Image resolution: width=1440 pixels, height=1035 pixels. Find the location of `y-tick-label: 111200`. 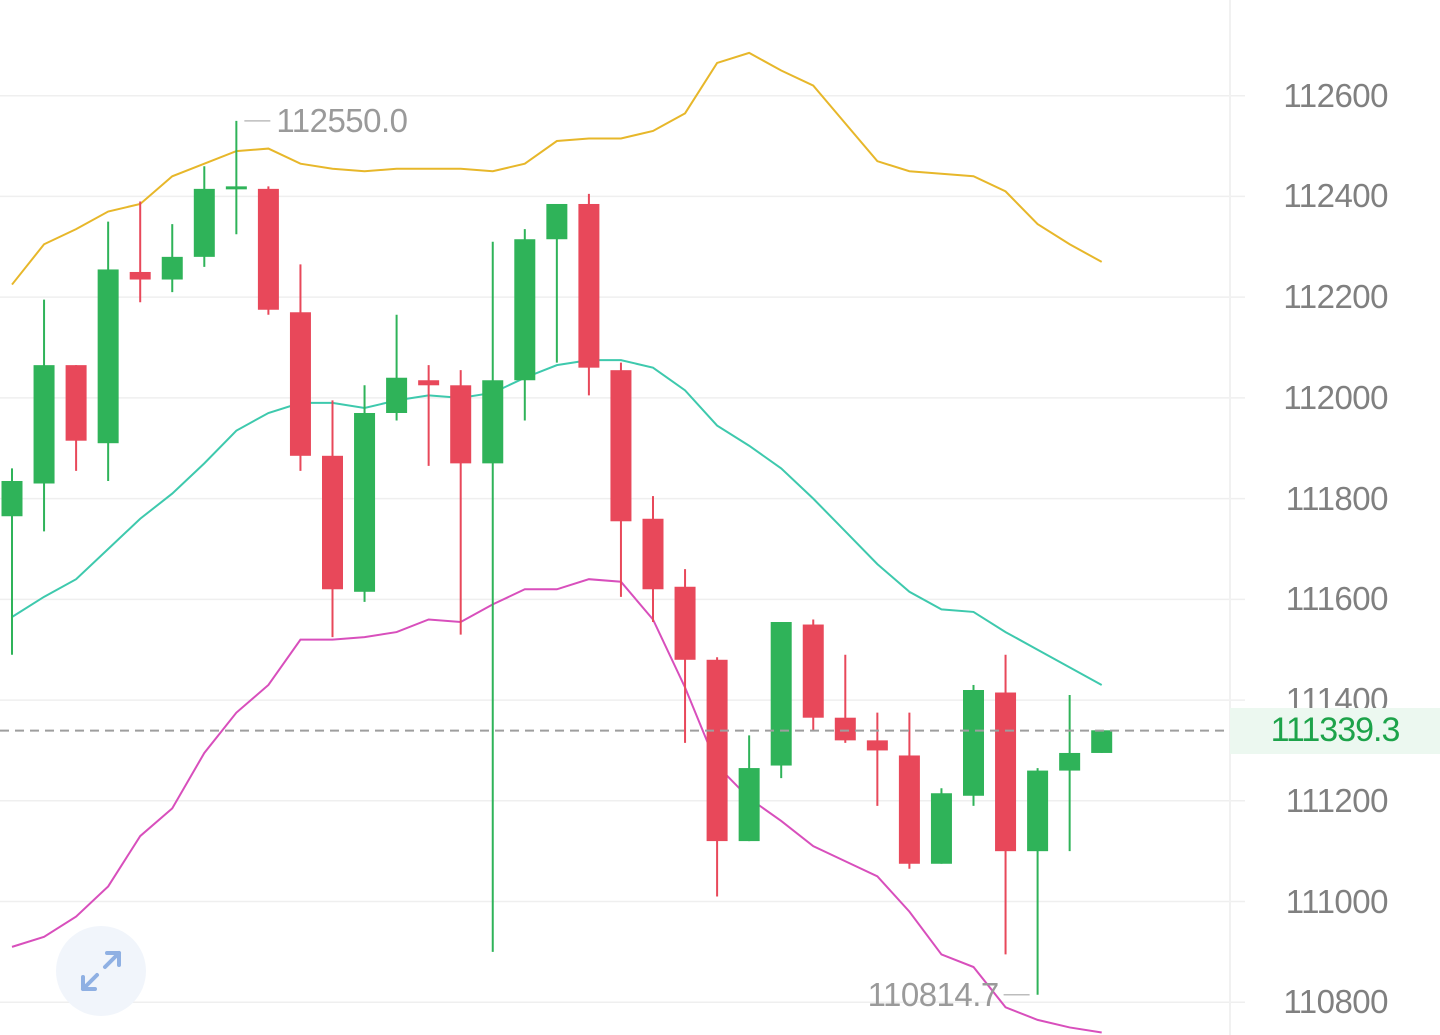

y-tick-label: 111200 is located at coordinates (1337, 800).